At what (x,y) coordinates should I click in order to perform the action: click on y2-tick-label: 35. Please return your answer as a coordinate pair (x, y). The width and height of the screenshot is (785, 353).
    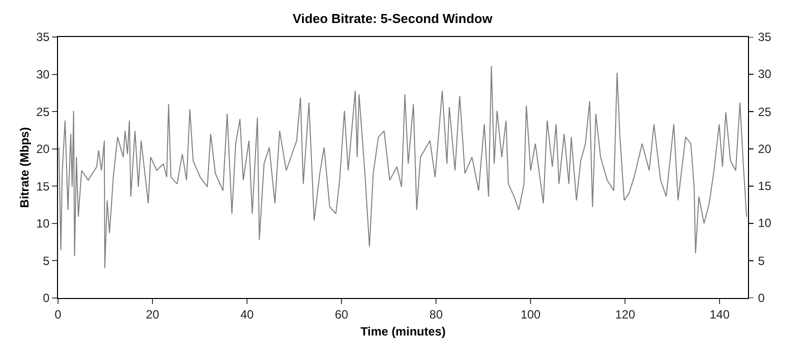
    Looking at the image, I should click on (765, 37).